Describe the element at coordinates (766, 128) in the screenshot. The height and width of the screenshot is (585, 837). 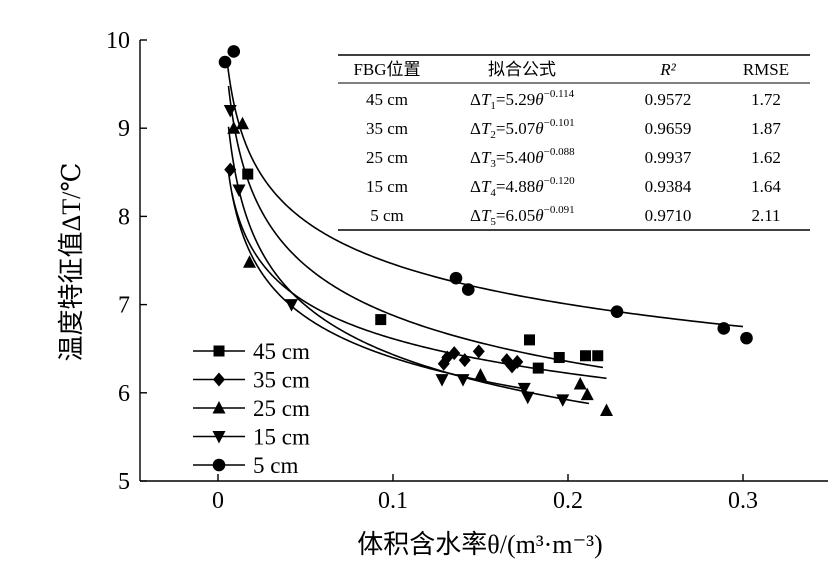
I see `table-cell-rmse: 1.87` at that location.